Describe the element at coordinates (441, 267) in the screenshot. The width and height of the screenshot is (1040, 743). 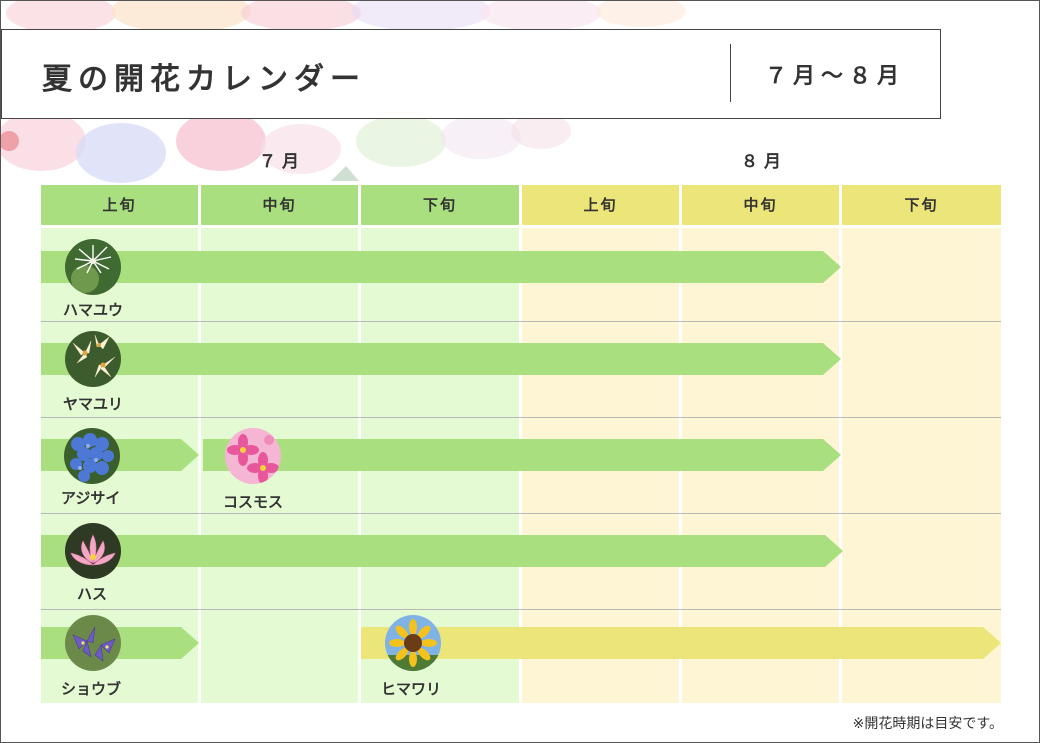
I see `bloom-bar-hamayuu` at that location.